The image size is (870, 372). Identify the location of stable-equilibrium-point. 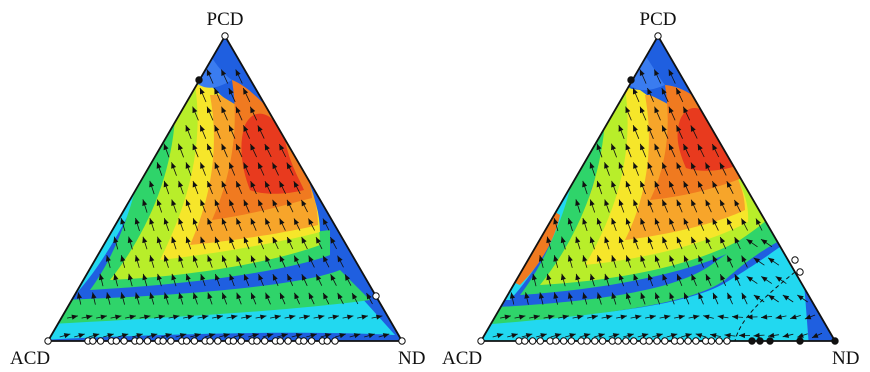
(631, 80).